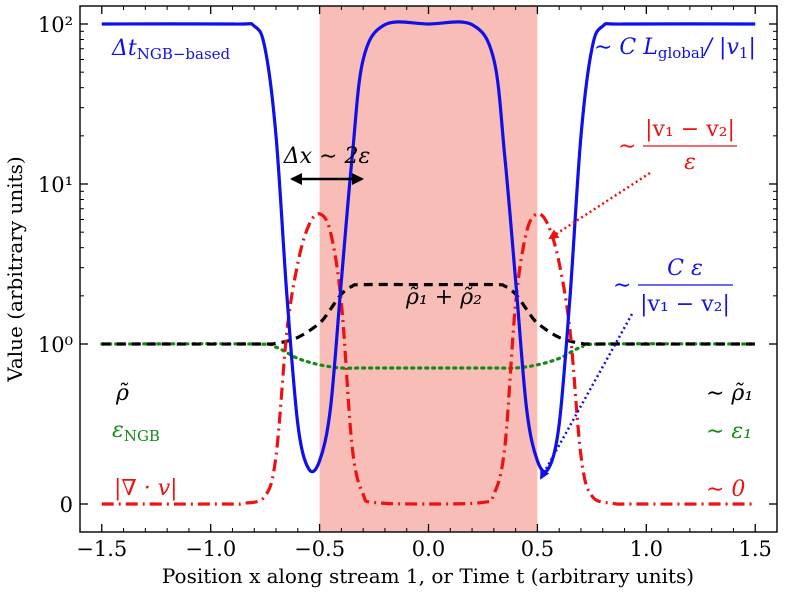 This screenshot has width=789, height=592. What do you see at coordinates (622, 285) in the screenshot?
I see `dt-min-prefix: ∼` at bounding box center [622, 285].